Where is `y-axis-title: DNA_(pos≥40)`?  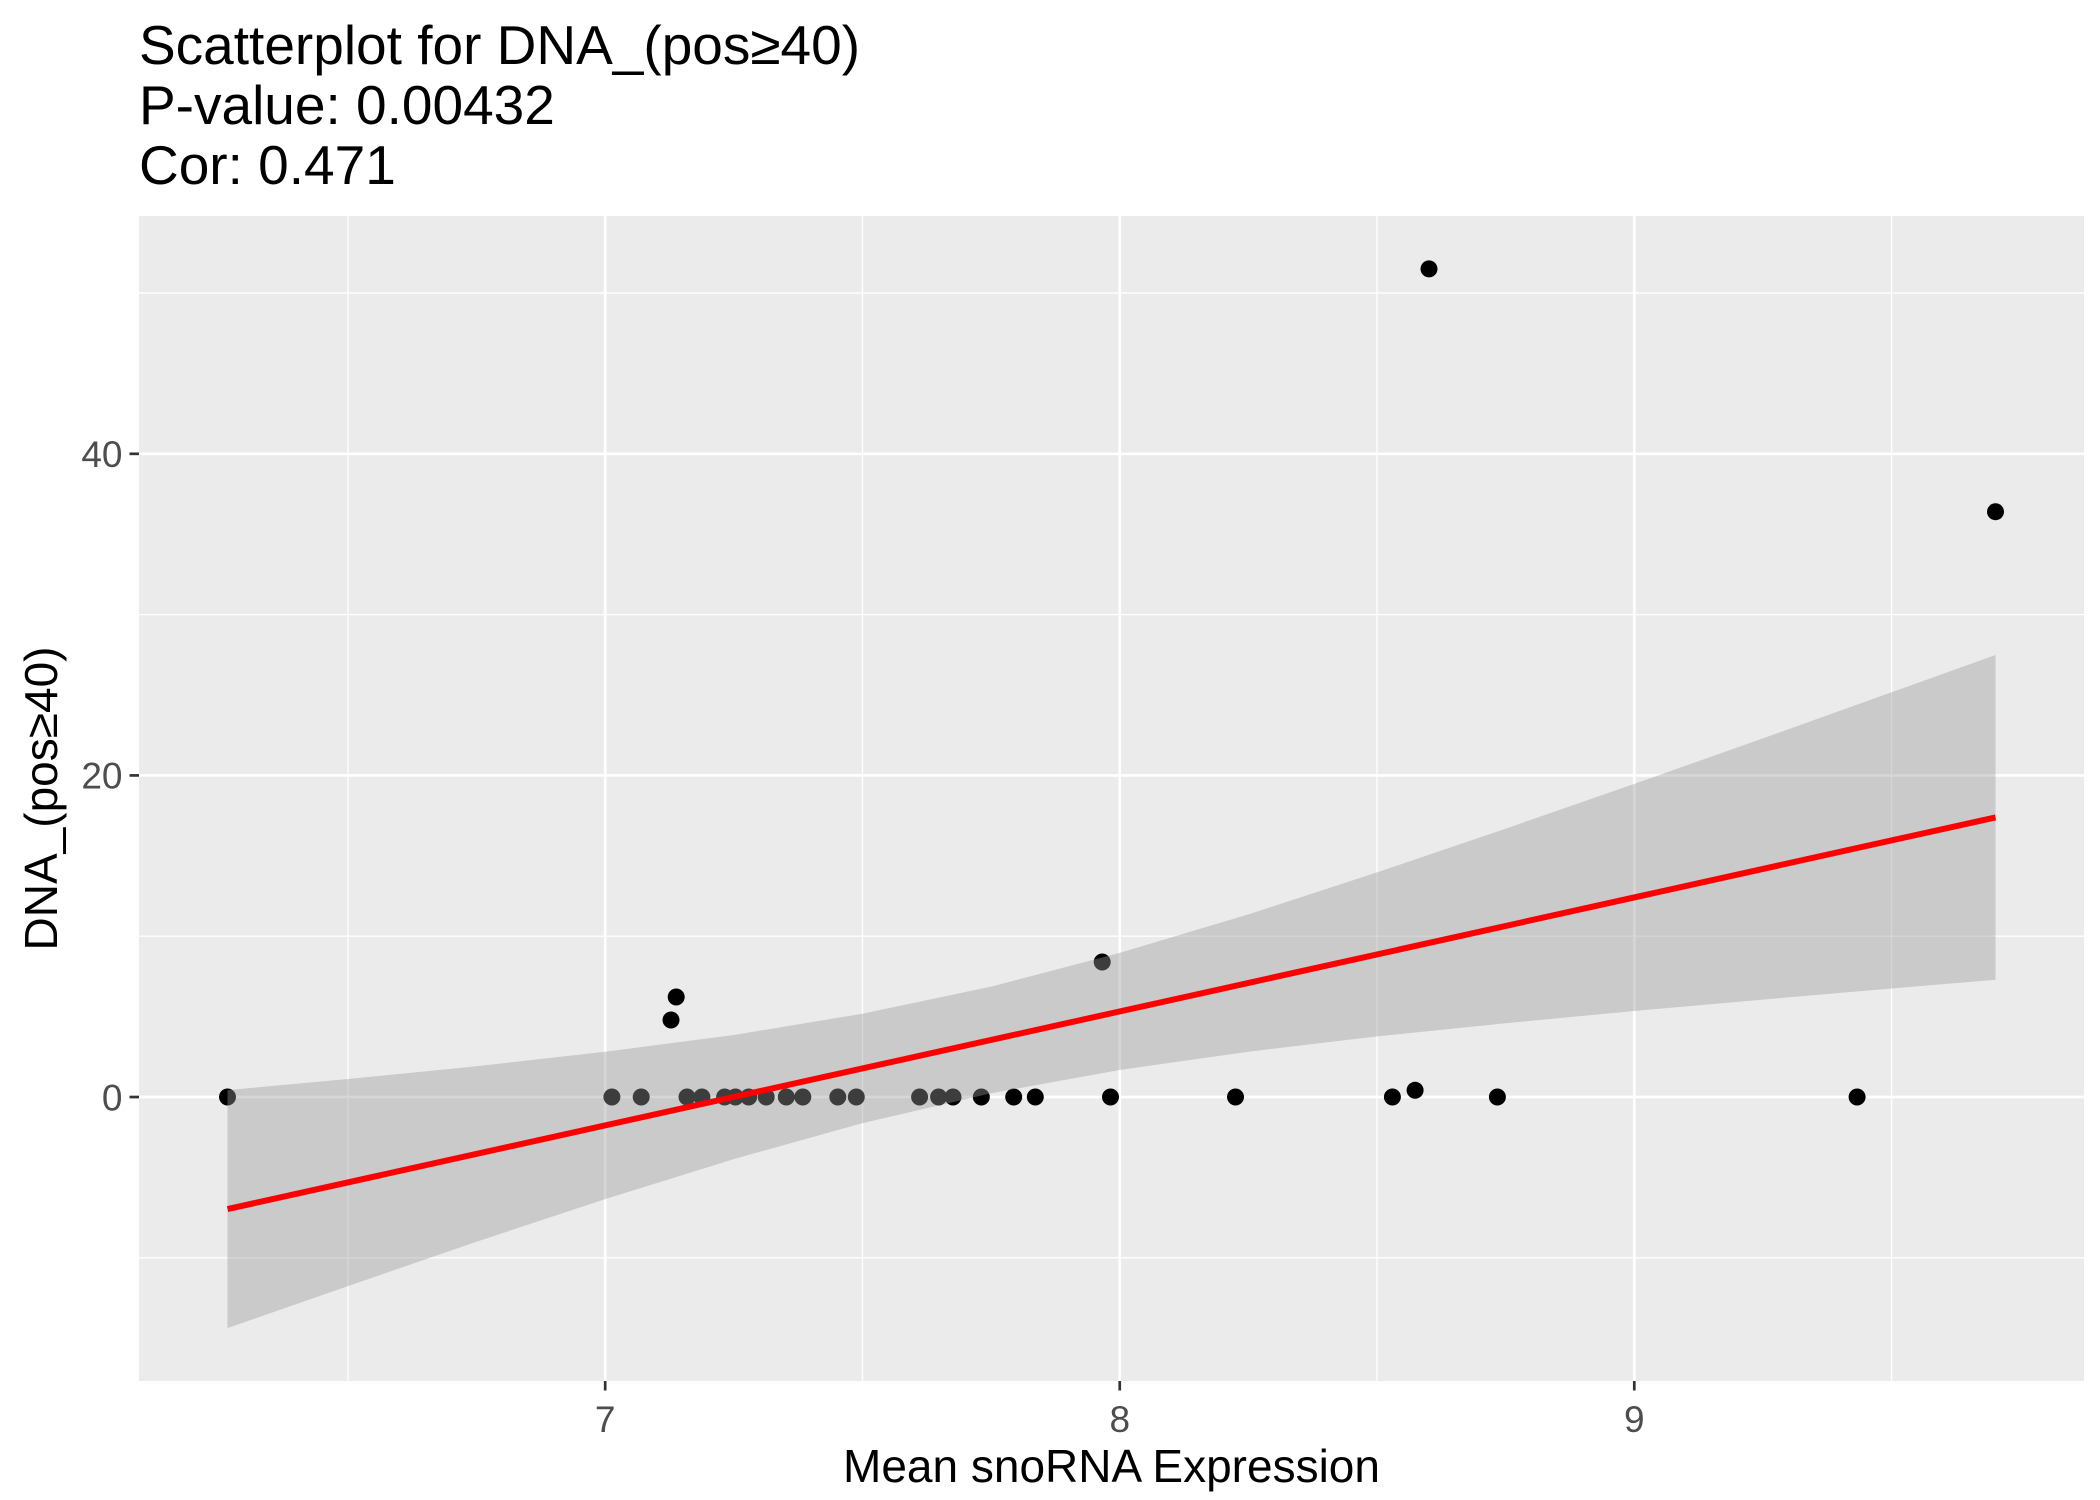
y-axis-title: DNA_(pos≥40) is located at coordinates (41, 799).